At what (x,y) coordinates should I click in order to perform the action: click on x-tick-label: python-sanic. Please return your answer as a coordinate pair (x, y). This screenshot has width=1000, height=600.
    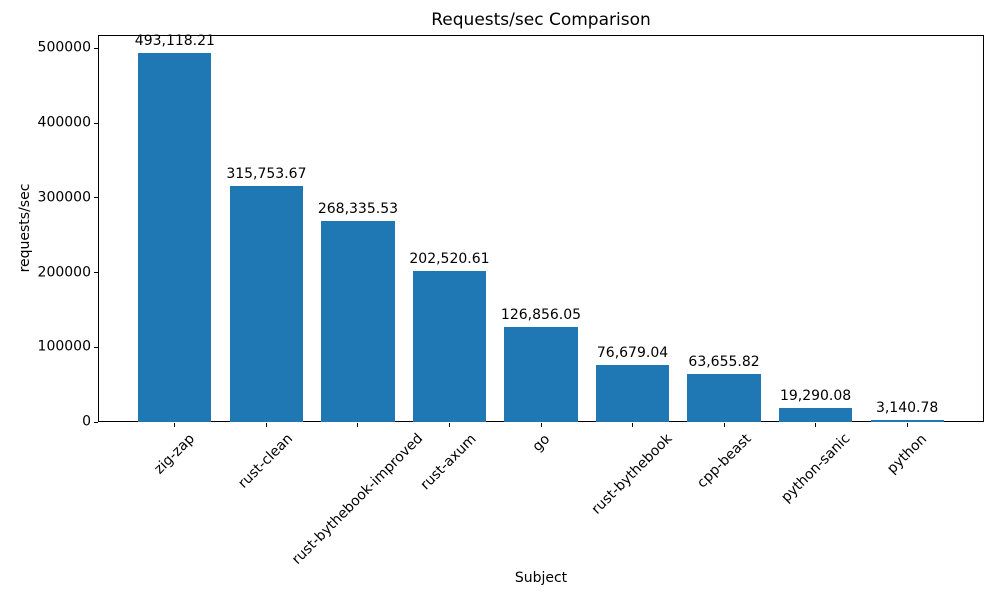
    Looking at the image, I should click on (815, 468).